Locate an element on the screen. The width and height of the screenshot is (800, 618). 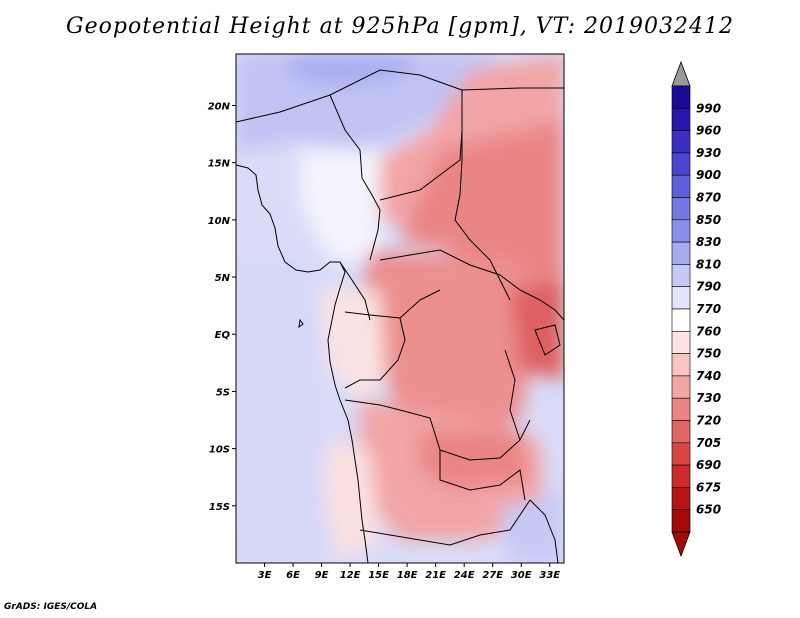
field-region-mozambique is located at coordinates (532, 526).